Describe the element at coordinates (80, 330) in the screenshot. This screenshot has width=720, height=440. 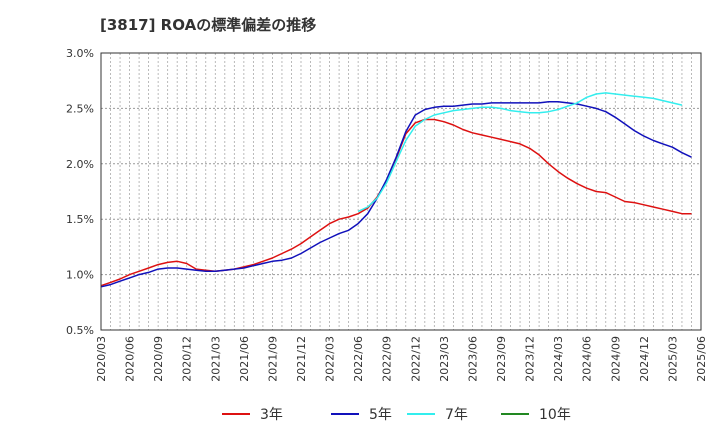
I see `y-tick-label: 0.5%` at that location.